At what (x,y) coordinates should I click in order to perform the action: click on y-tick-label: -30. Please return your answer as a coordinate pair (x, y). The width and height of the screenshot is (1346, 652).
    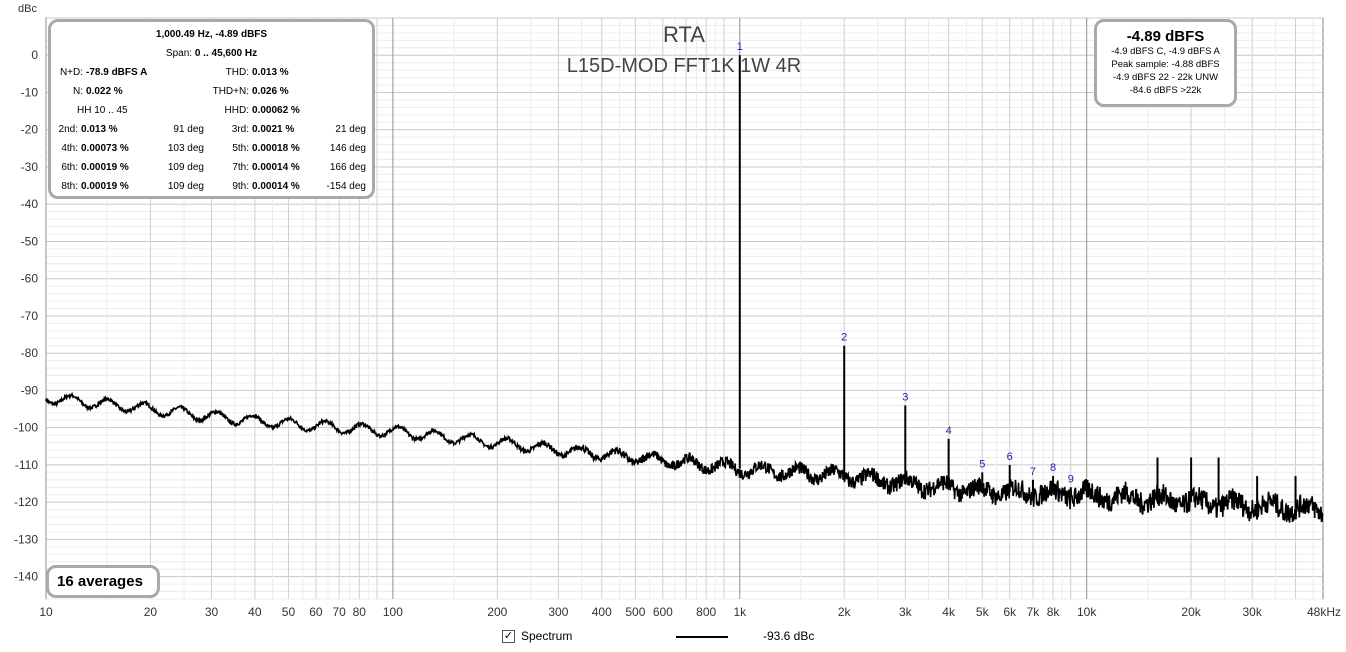
    Looking at the image, I should click on (30, 167).